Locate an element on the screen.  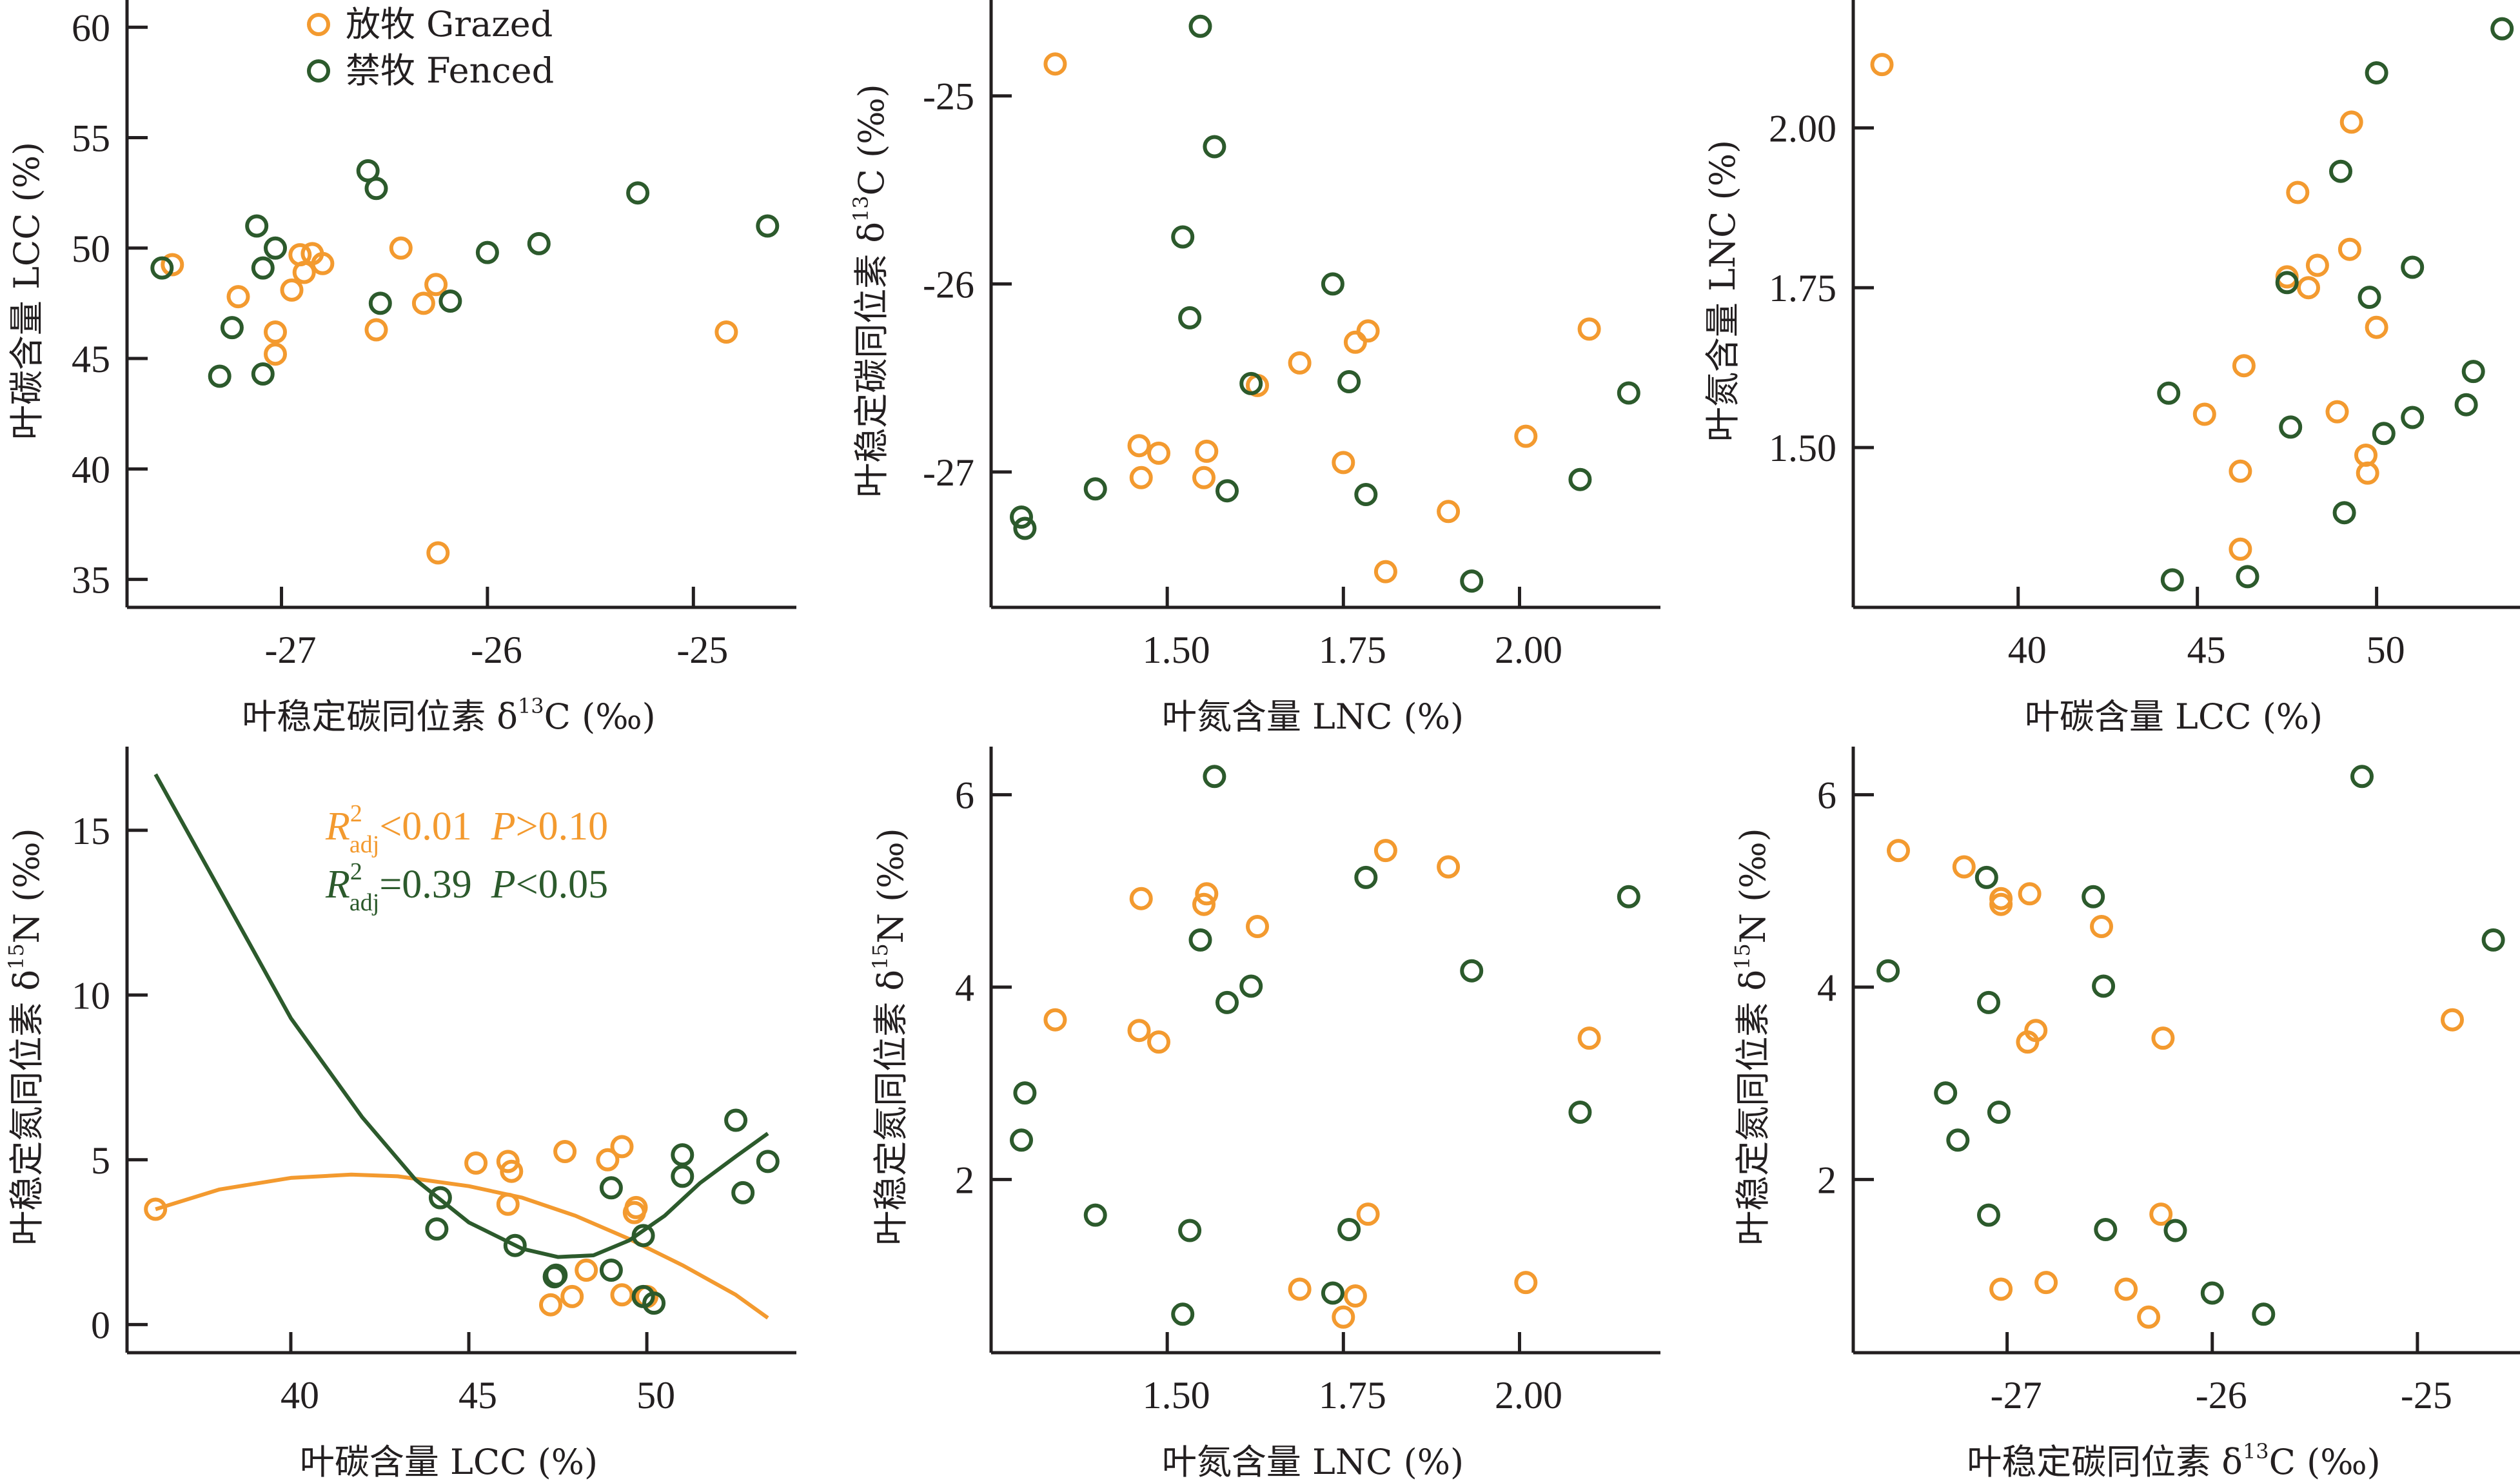
x-tick-label: 45 is located at coordinates (2206, 650).